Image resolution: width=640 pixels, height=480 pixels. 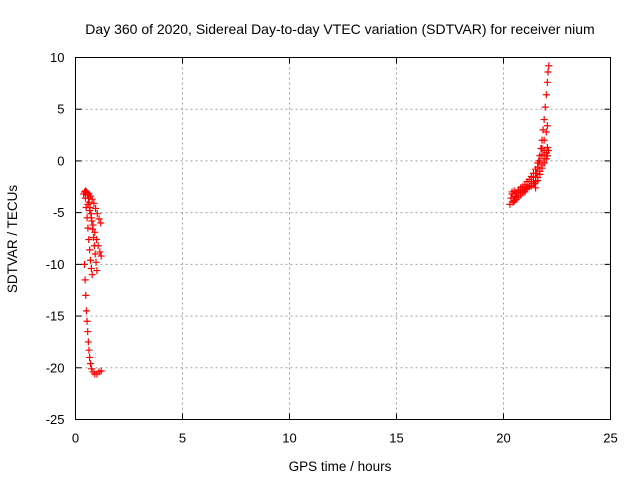 I want to click on x-tick-label: 10, so click(x=289, y=438).